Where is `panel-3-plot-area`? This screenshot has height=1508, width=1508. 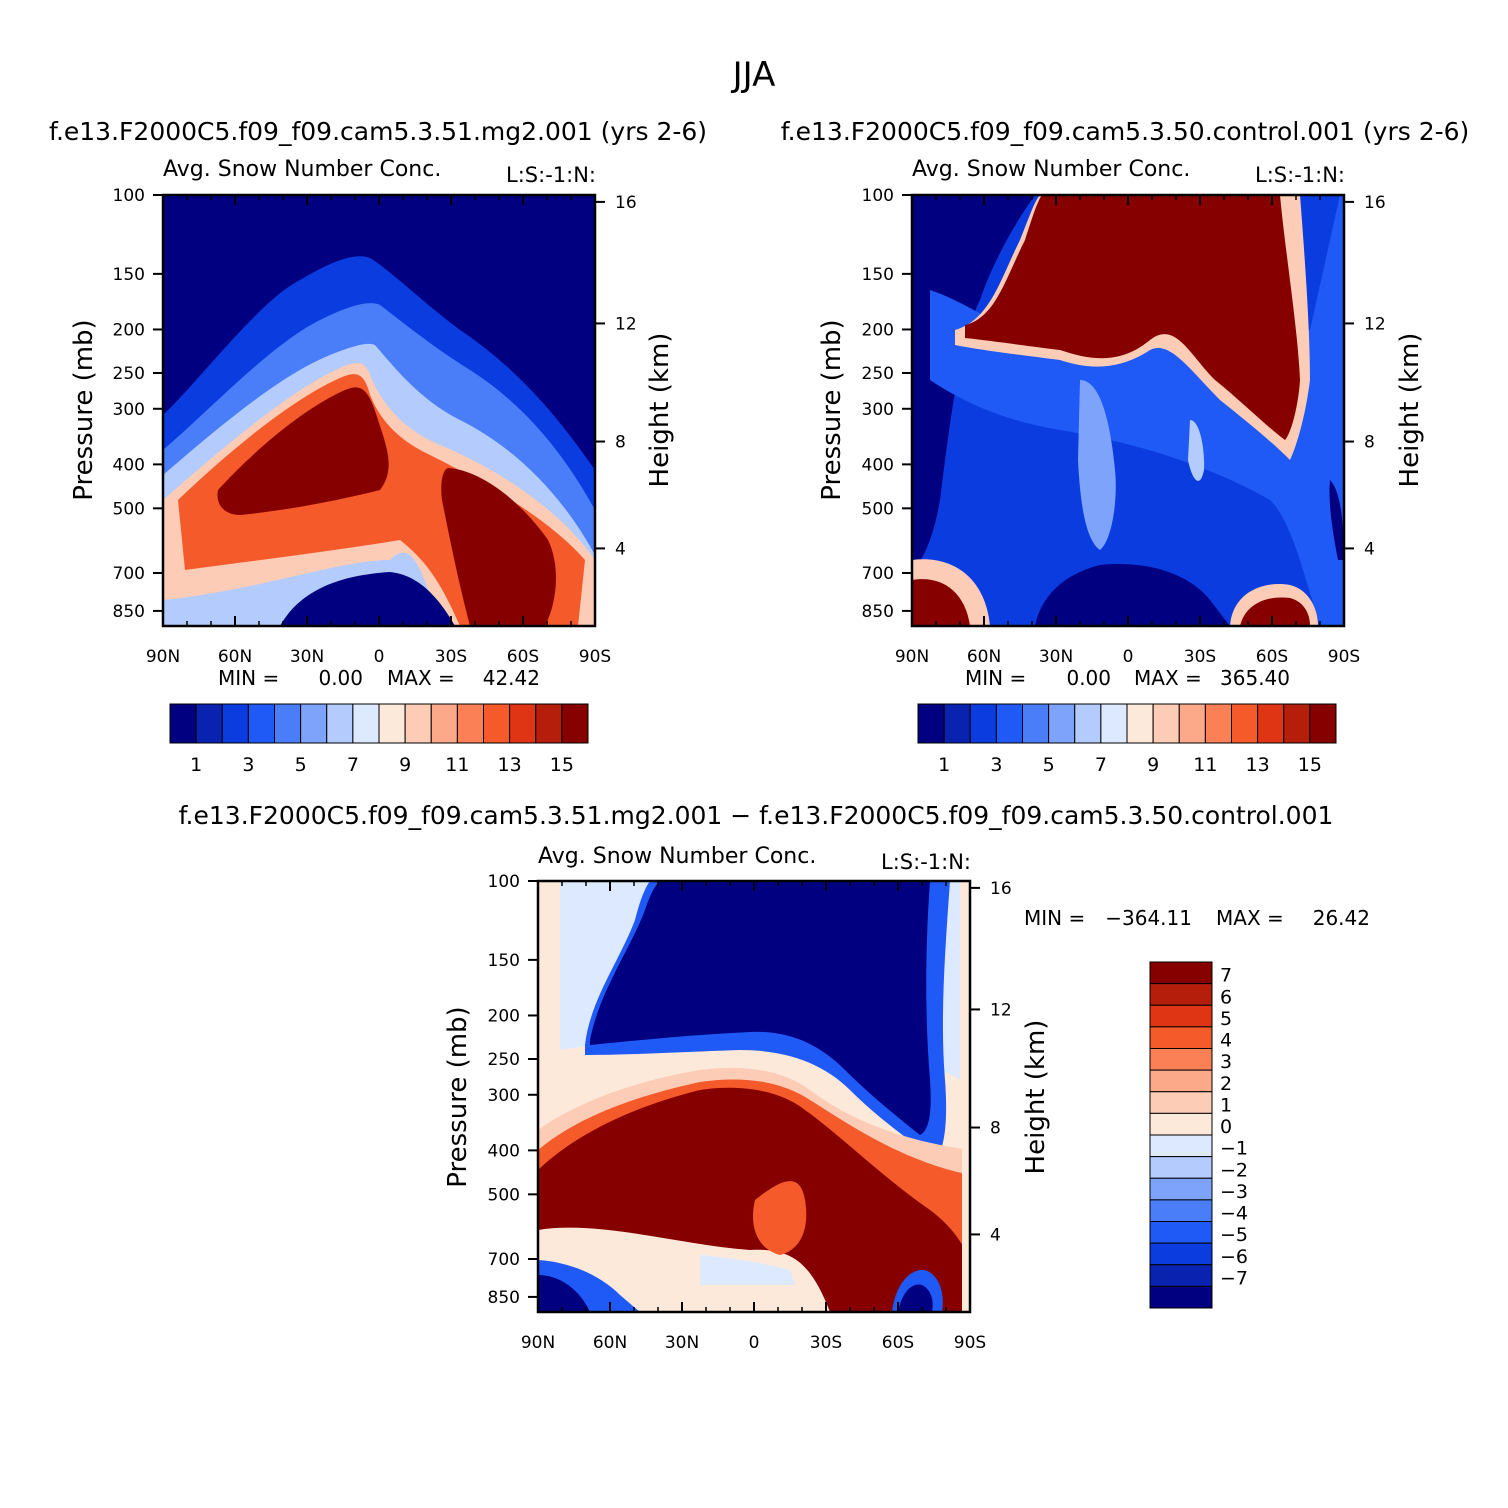
panel-3-plot-area is located at coordinates (754, 1096).